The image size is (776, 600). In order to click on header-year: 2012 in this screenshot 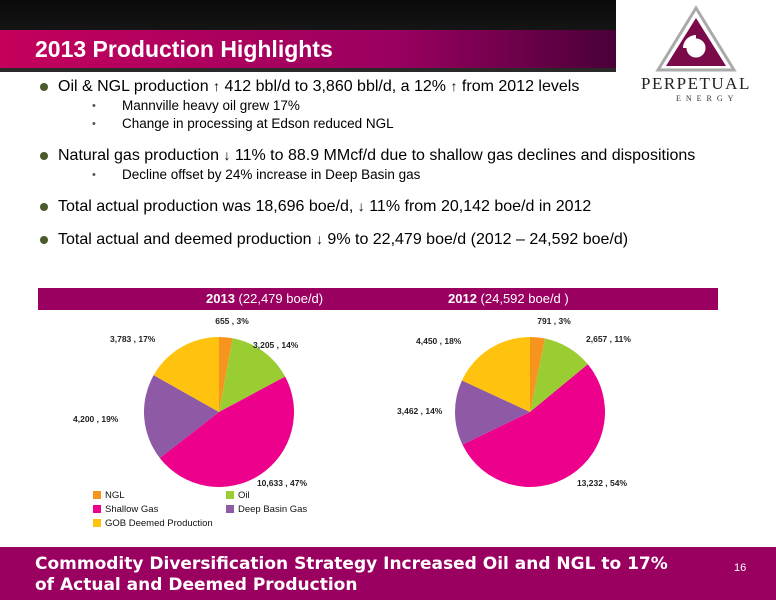, I will do `click(462, 298)`.